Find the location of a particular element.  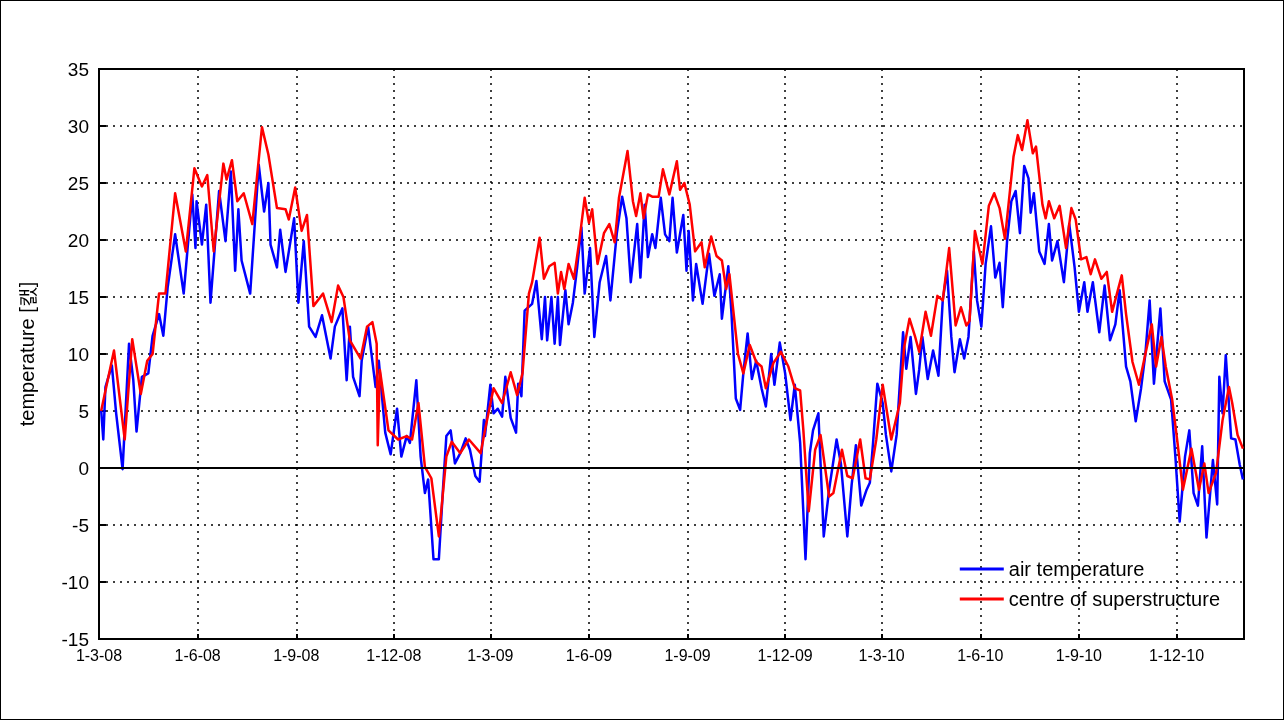

x-tick-label: 1-12-08 is located at coordinates (394, 655).